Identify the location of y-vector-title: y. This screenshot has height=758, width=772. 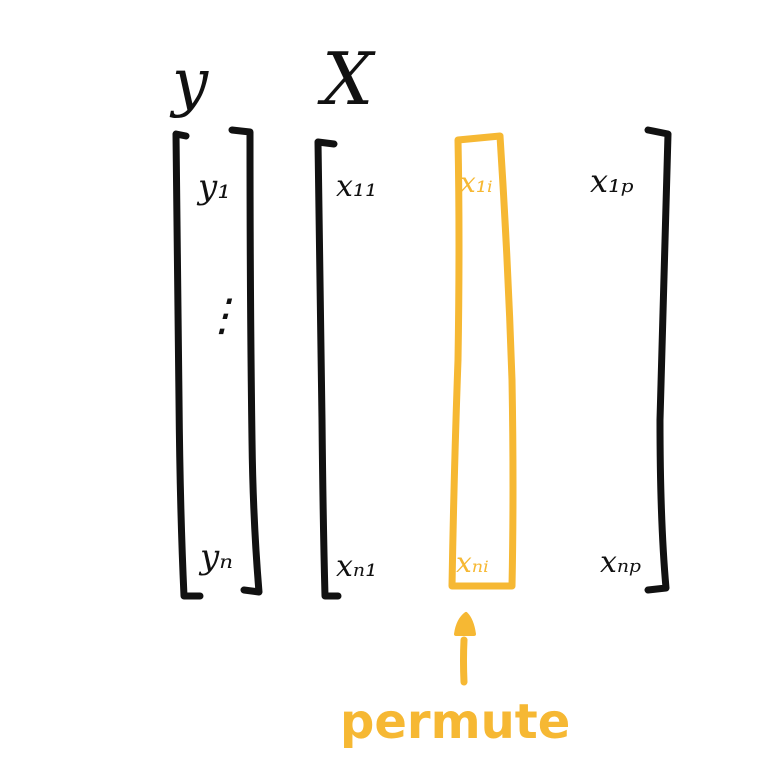
(189, 83).